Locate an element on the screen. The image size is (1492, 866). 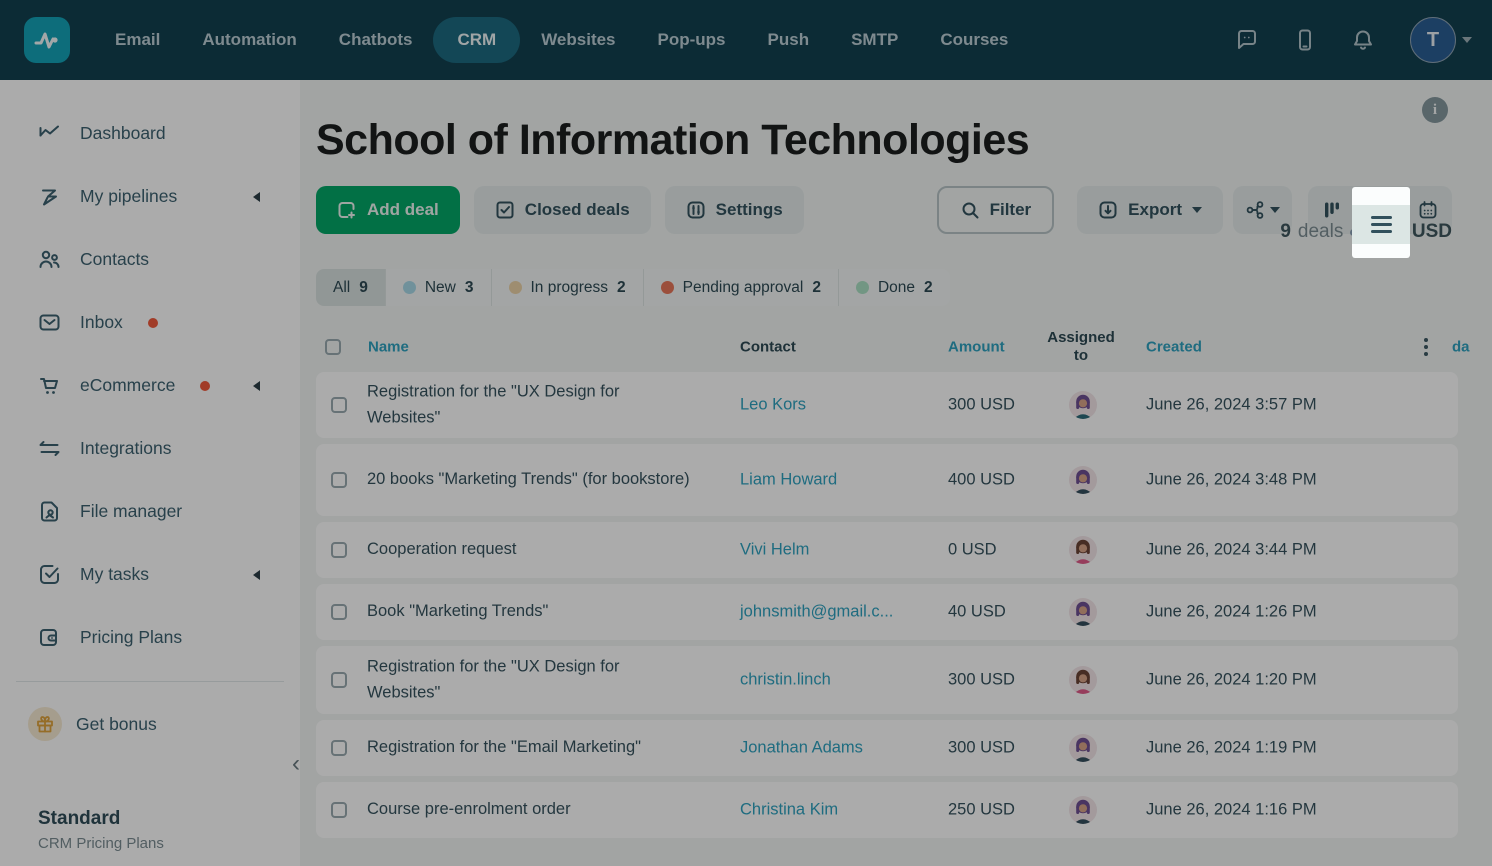
nav-item-chatbots: Chatbots is located at coordinates (375, 39).